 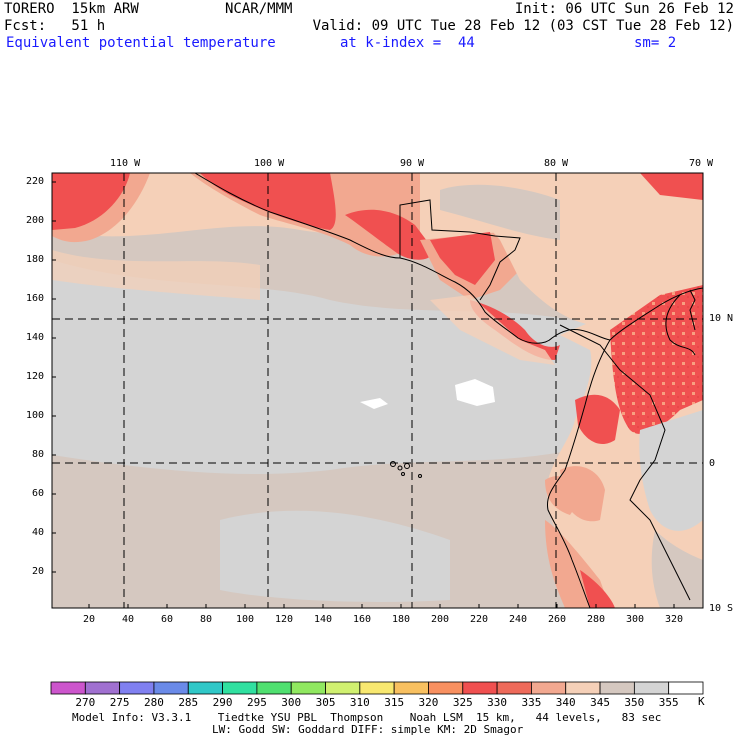 I want to click on lat-label-10n: 10 N, so click(x=721, y=318).